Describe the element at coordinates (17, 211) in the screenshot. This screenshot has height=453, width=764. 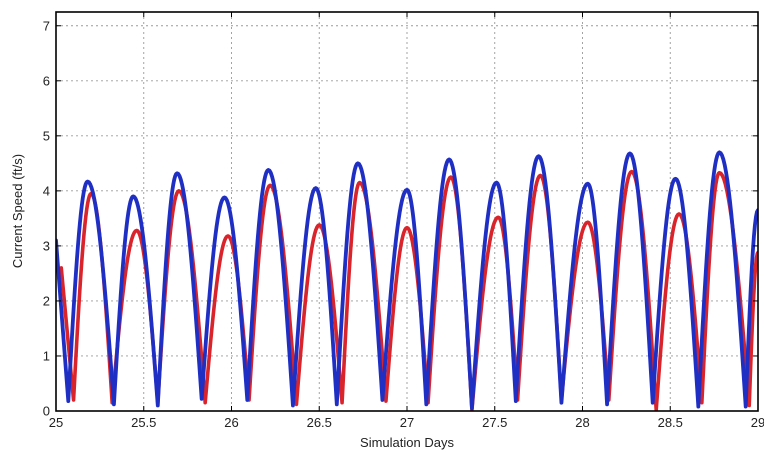
I see `y-axis-label: Current Speed (ft/s)` at that location.